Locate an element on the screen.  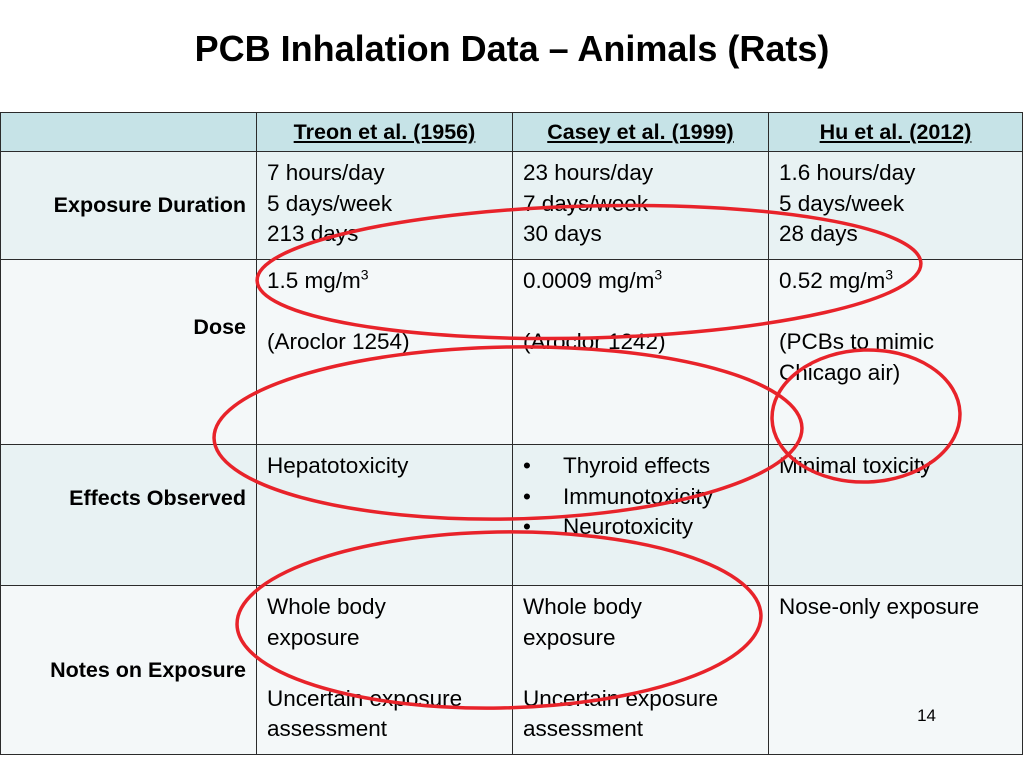
duration-casey-hours: 23 hours/day is located at coordinates (588, 172).